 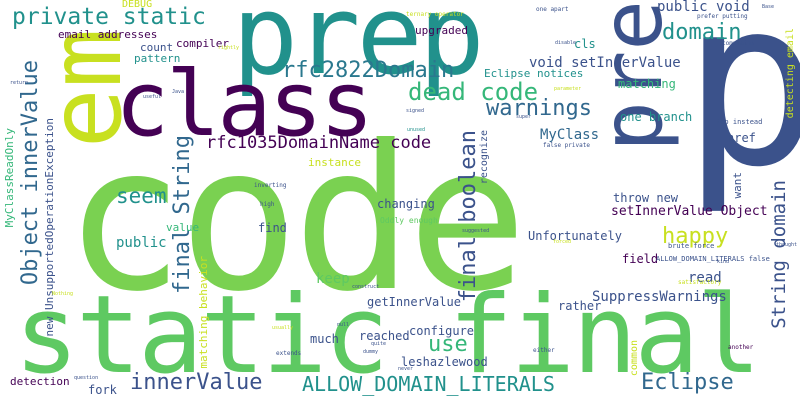 What do you see at coordinates (691, 246) in the screenshot?
I see `word-brute-force: brute force` at bounding box center [691, 246].